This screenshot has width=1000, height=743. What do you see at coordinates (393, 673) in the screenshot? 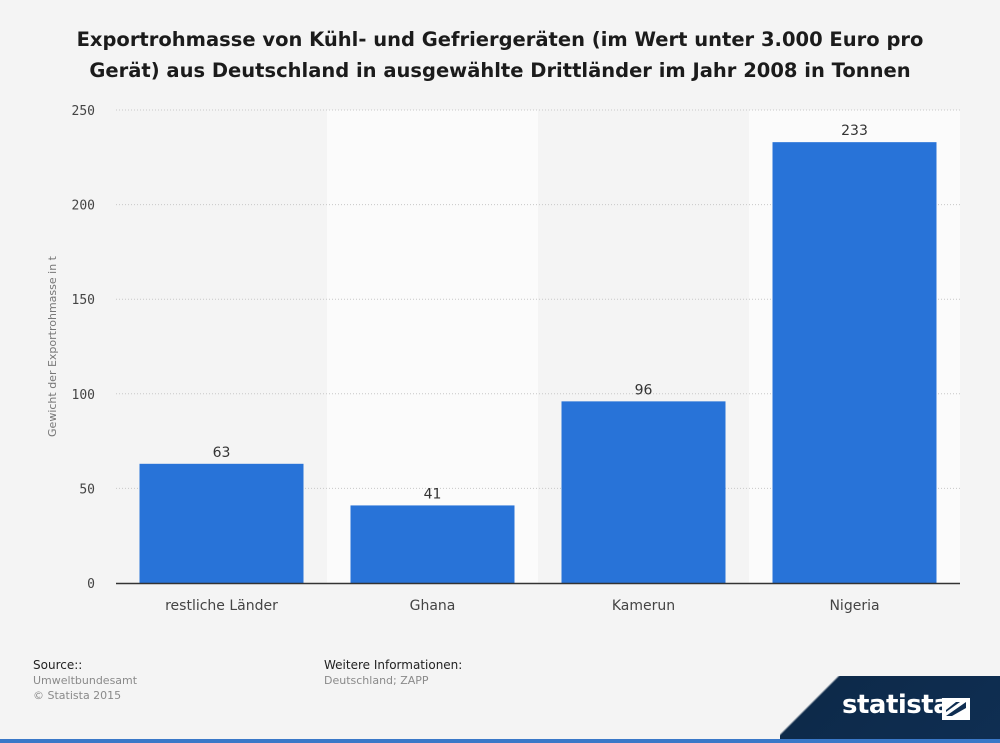
I see `info-block: Weitere Informationen: Deutschland; ZAPP` at bounding box center [393, 673].